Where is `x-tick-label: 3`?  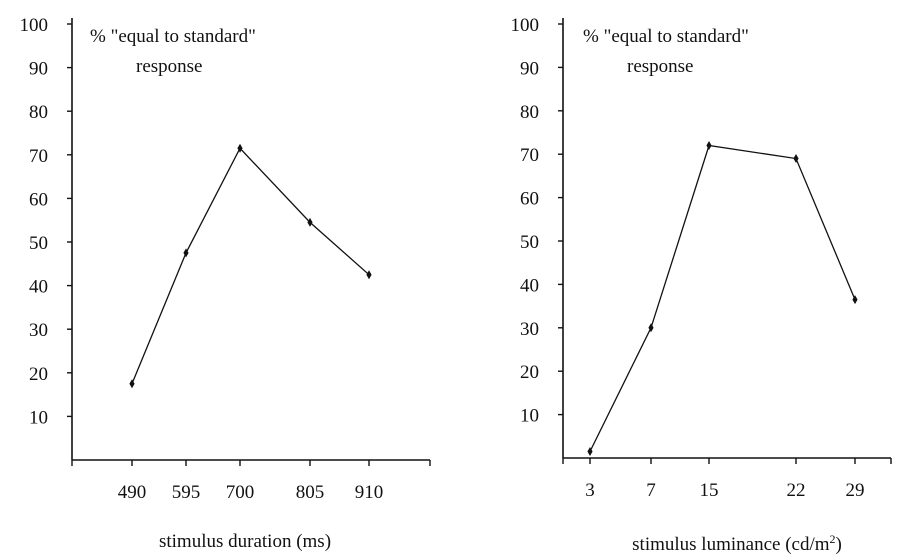 x-tick-label: 3 is located at coordinates (590, 490).